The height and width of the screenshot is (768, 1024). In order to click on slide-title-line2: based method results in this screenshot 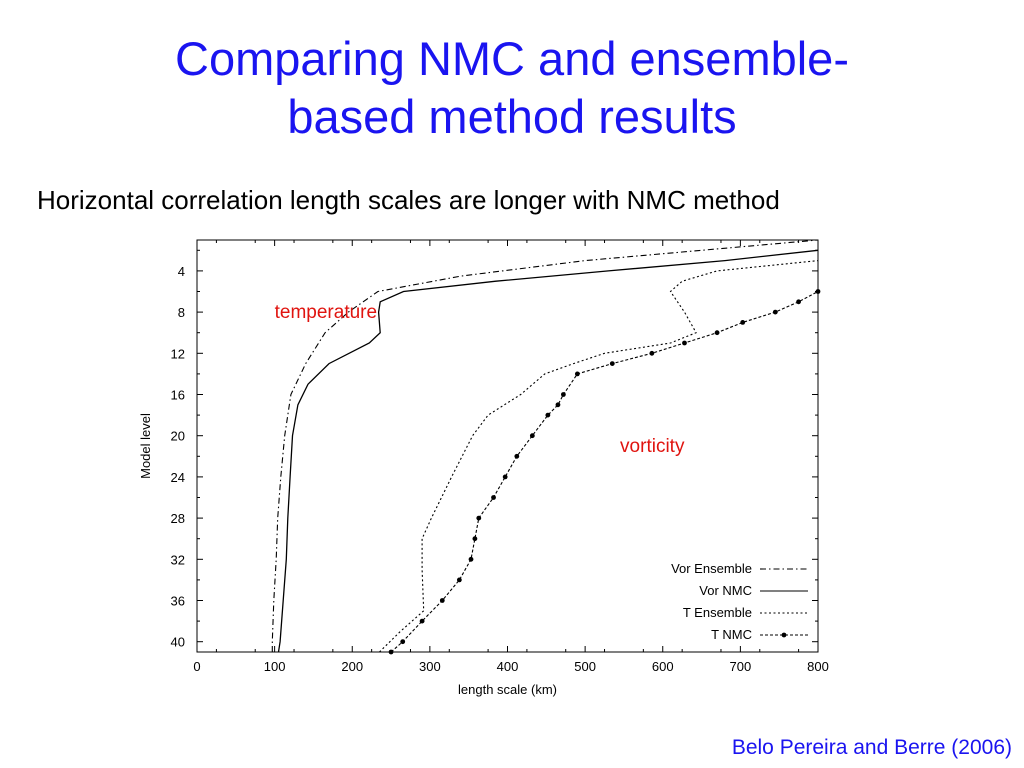, I will do `click(512, 116)`.